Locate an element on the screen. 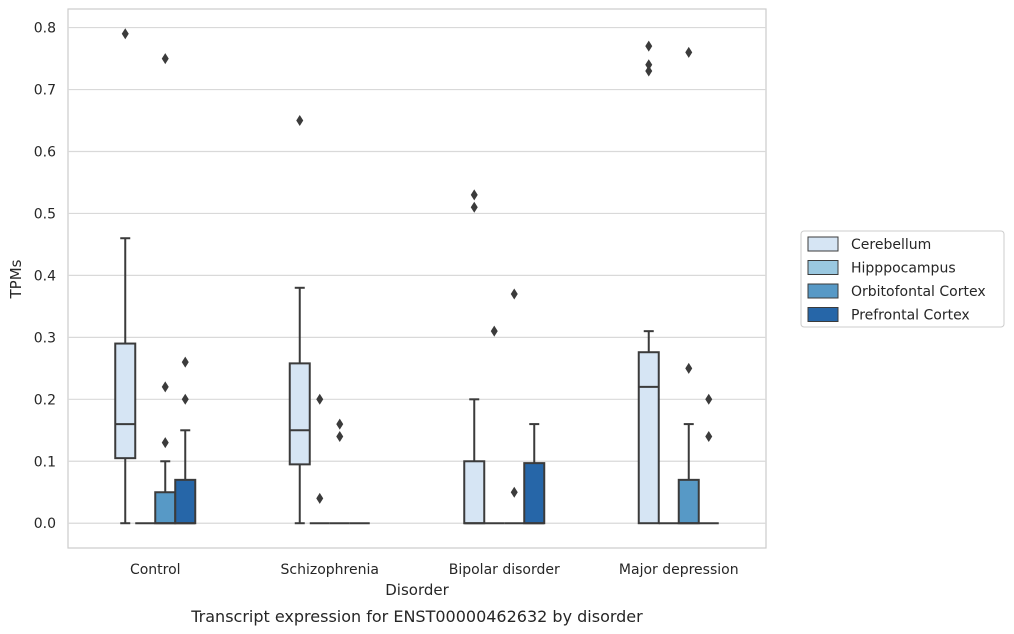 Image resolution: width=1014 pixels, height=634 pixels. y-tick-label: 0.1 is located at coordinates (45, 462).